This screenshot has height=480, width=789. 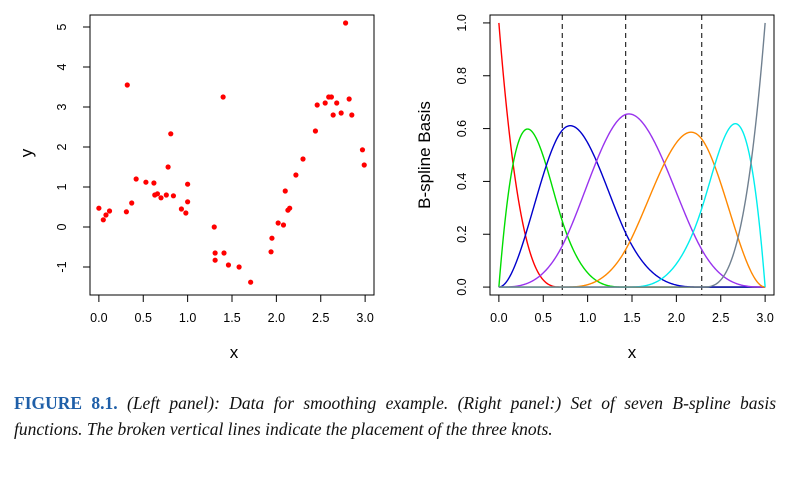 What do you see at coordinates (62, 66) in the screenshot?
I see `left-y-tick-label: 4` at bounding box center [62, 66].